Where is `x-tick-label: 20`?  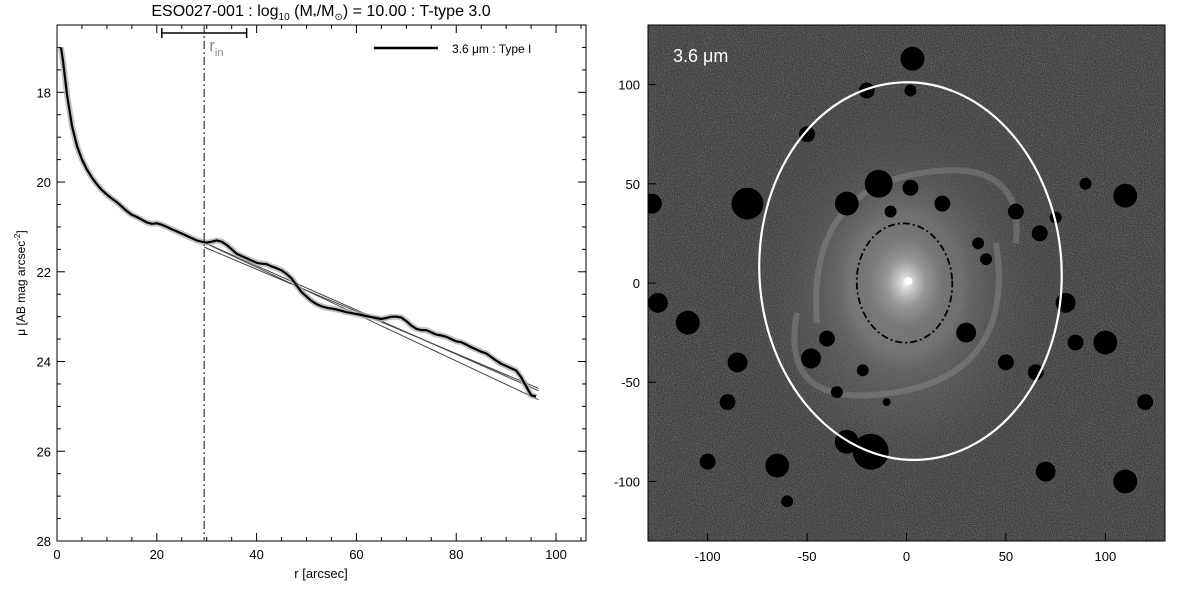
x-tick-label: 20 is located at coordinates (157, 554).